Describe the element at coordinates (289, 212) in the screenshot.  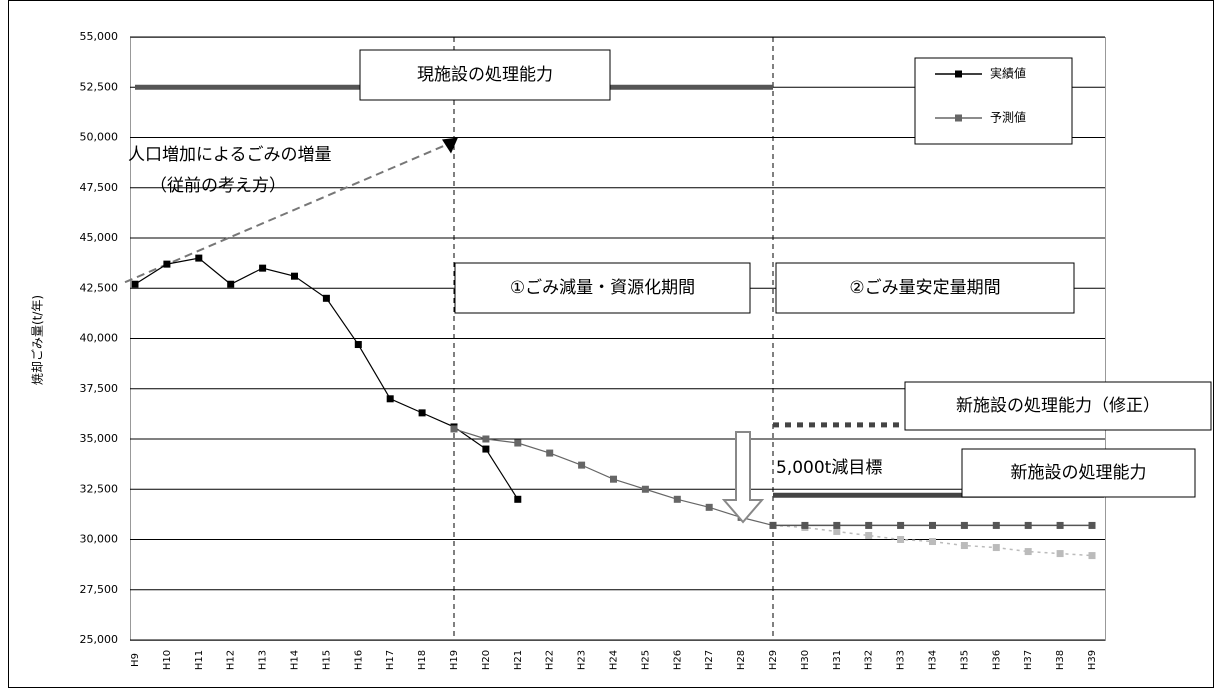
I see `trend-line` at that location.